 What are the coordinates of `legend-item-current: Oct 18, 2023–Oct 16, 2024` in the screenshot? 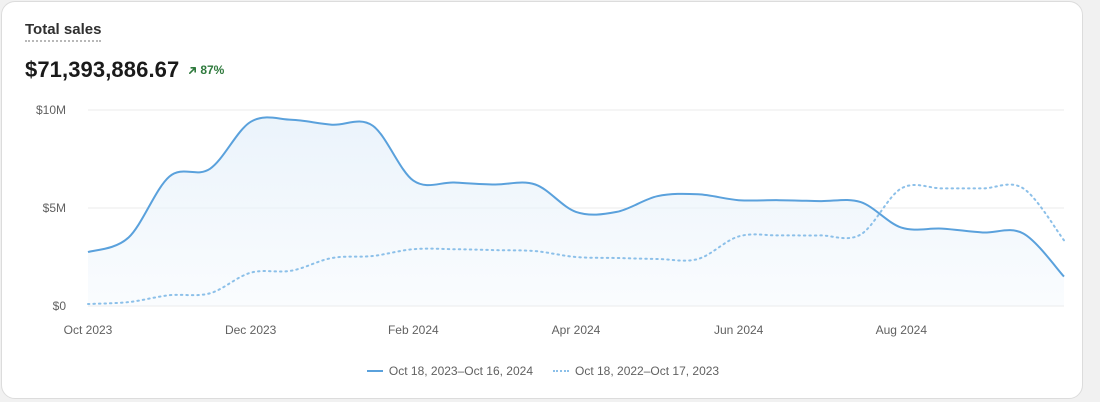 It's located at (449, 371).